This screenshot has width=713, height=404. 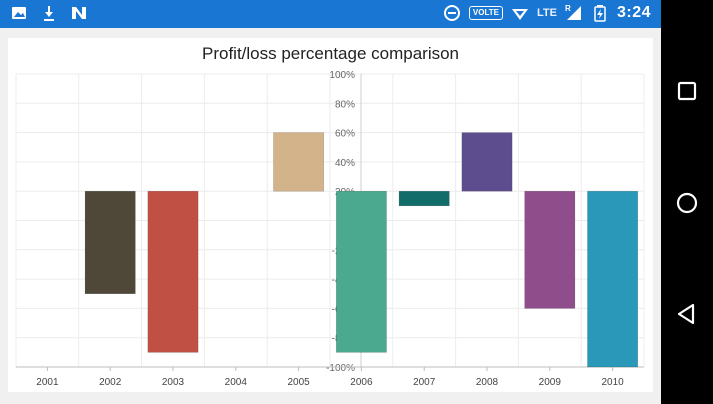 What do you see at coordinates (298, 162) in the screenshot?
I see `bar-2005` at bounding box center [298, 162].